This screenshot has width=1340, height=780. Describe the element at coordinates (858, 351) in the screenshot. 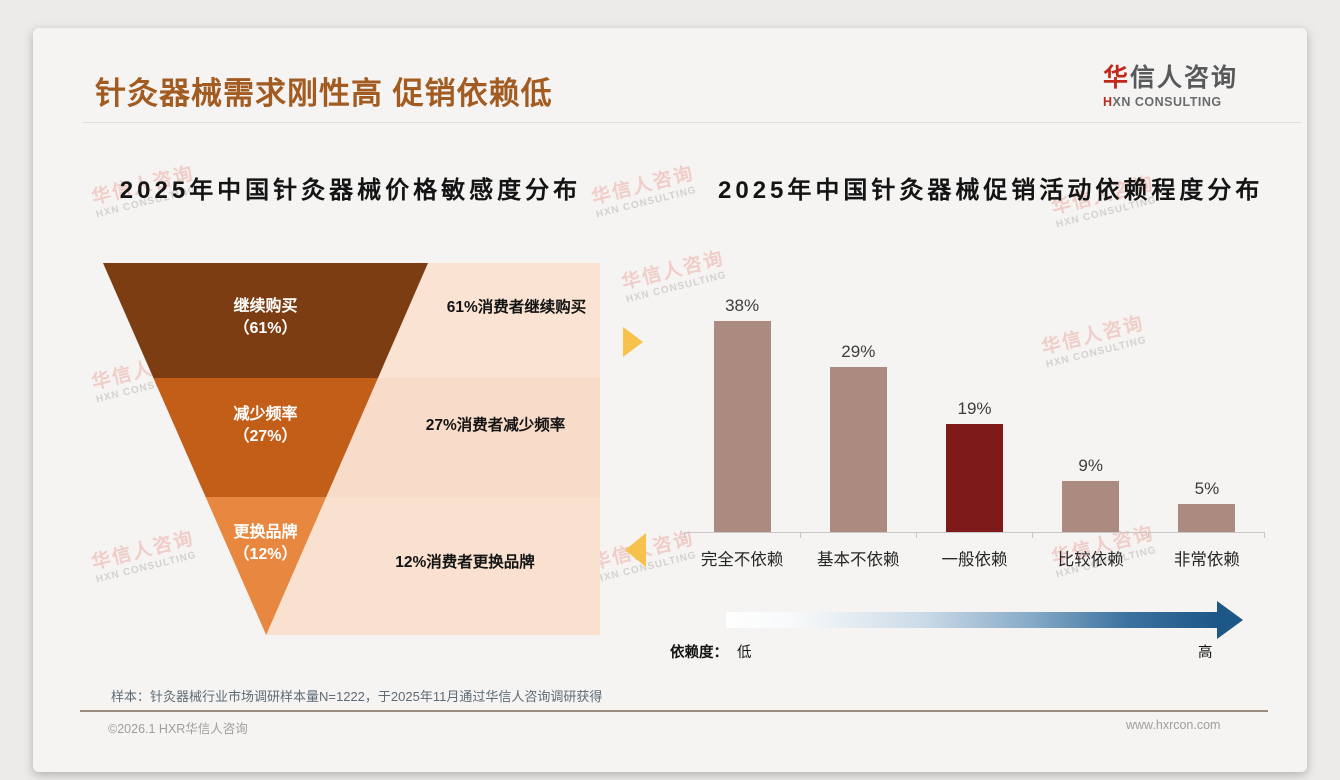

I see `bar-value-label: 29%` at that location.